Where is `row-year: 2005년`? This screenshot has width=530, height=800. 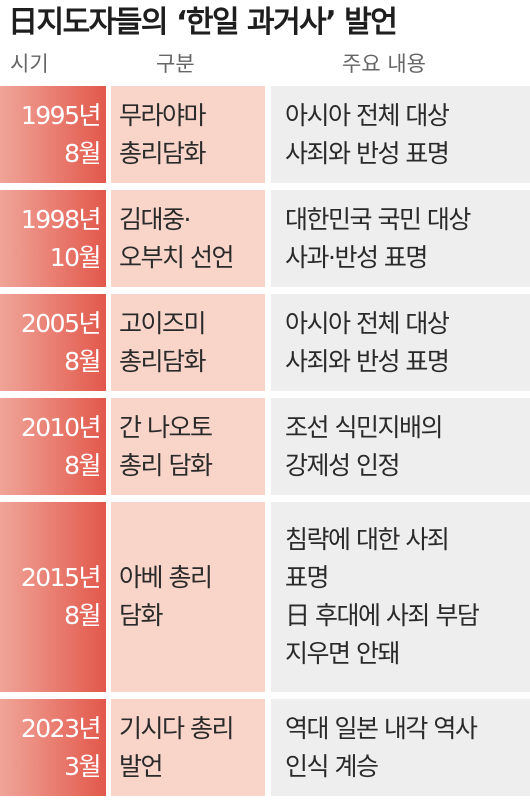 row-year: 2005년 is located at coordinates (61, 323).